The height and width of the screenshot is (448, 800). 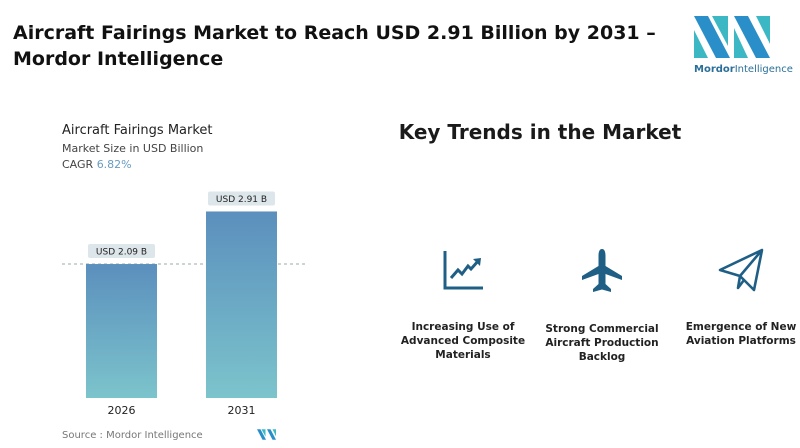 What do you see at coordinates (133, 148) in the screenshot?
I see `chart-subtitle: Market Size in USD Billion` at bounding box center [133, 148].